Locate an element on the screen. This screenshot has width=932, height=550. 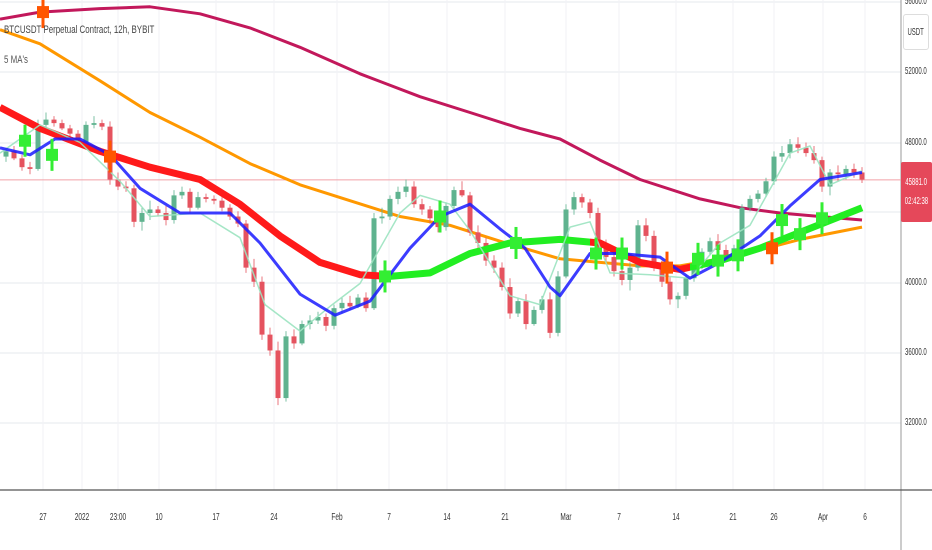
time-axis-label: 17 is located at coordinates (216, 517).